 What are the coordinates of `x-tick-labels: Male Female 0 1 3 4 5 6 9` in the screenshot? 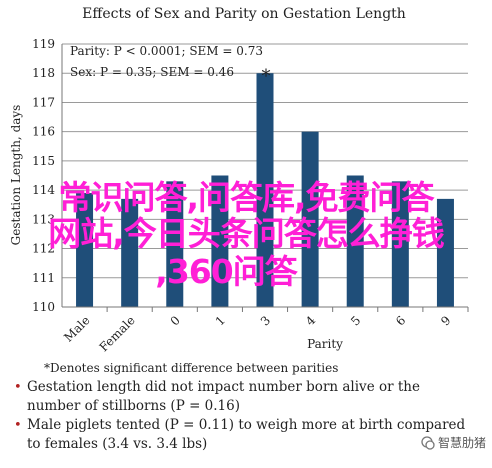 It's located at (257, 333).